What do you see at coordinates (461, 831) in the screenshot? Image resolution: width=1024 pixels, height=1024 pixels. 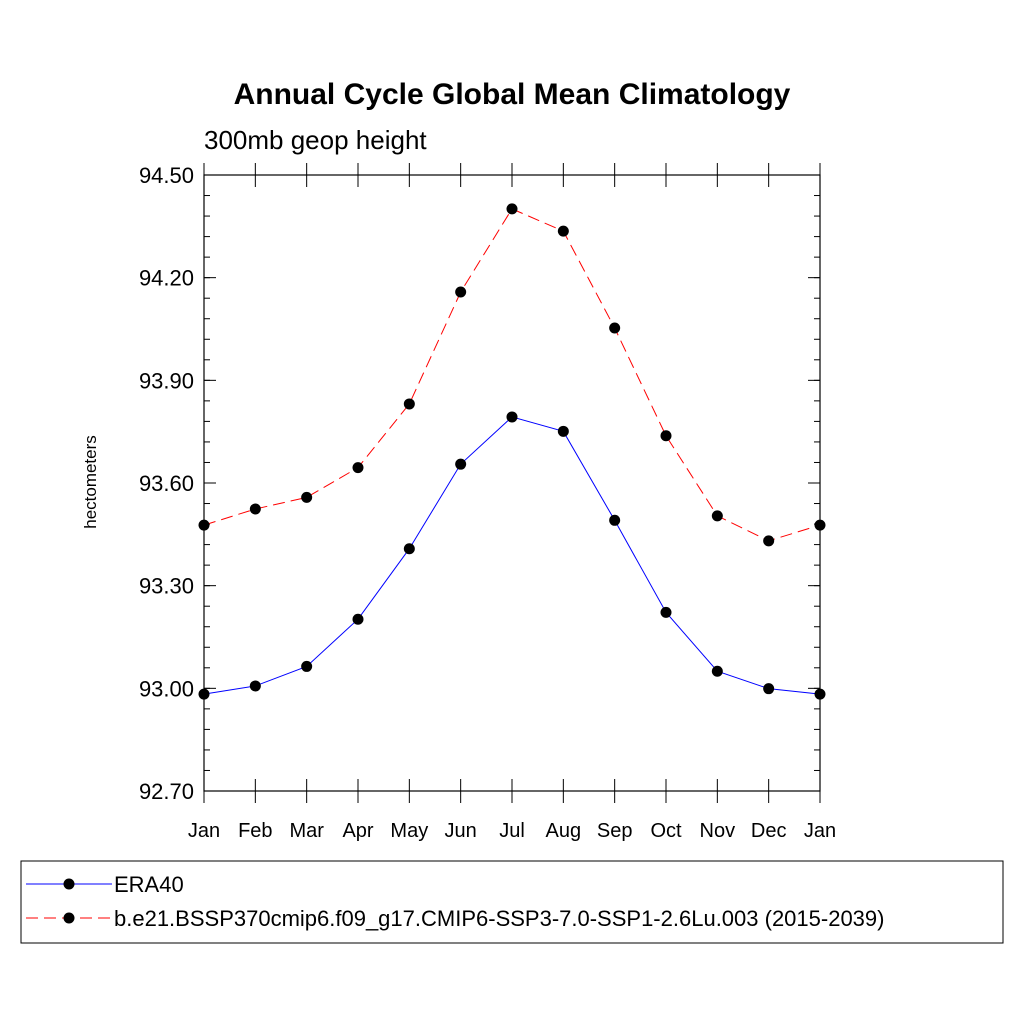 I see `x-tick-label: Jun` at bounding box center [461, 831].